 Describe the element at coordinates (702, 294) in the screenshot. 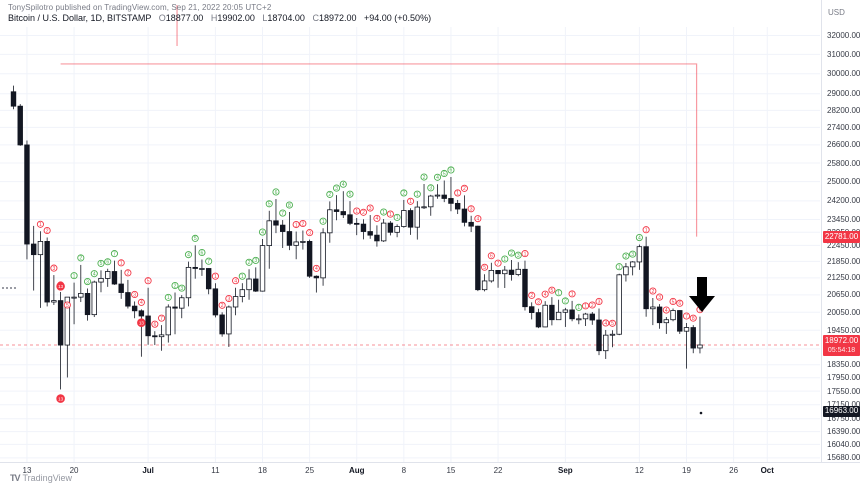

I see `down-arrow-drawing` at that location.